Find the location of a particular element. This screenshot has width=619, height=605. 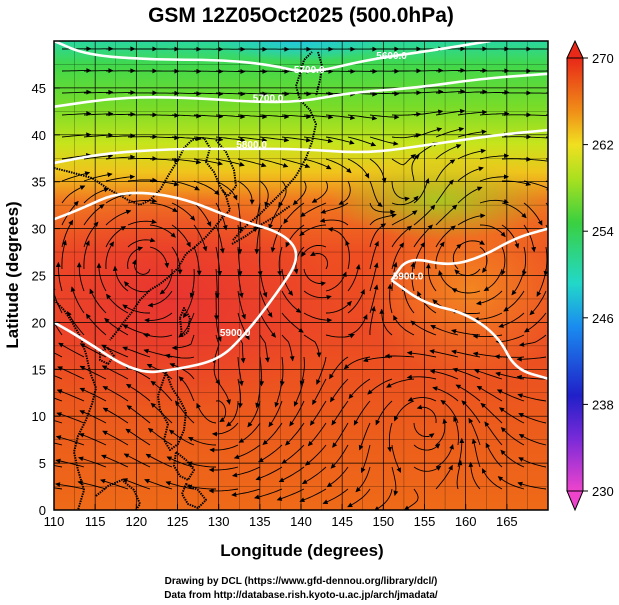

colorbar-tick-label: 230 is located at coordinates (603, 491).